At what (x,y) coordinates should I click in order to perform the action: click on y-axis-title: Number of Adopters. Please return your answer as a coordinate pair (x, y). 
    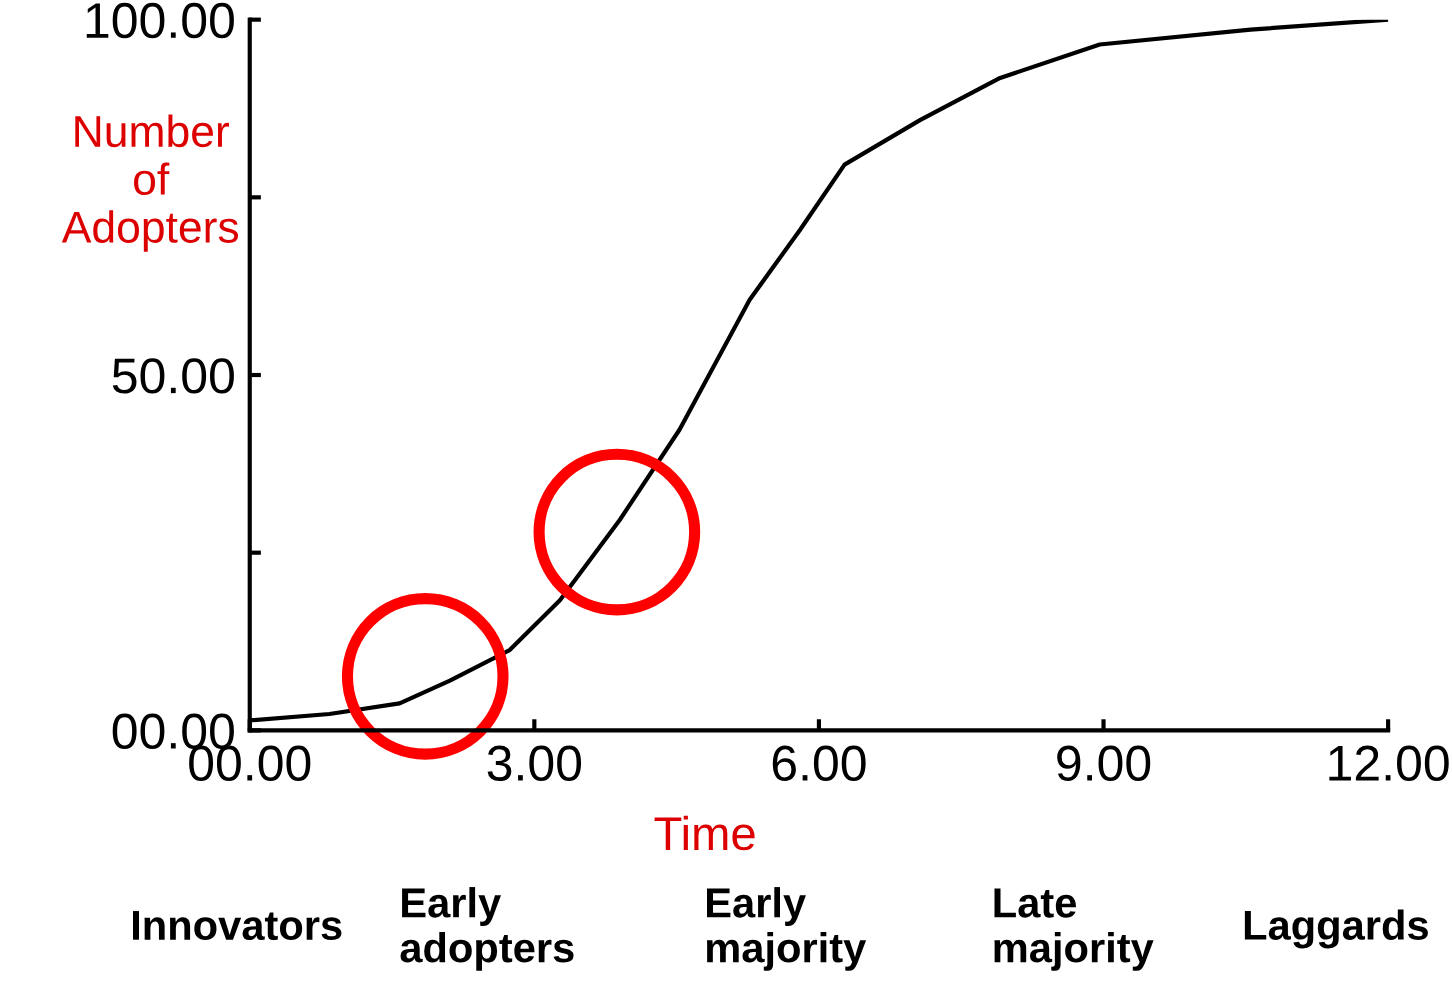
    Looking at the image, I should click on (150, 183).